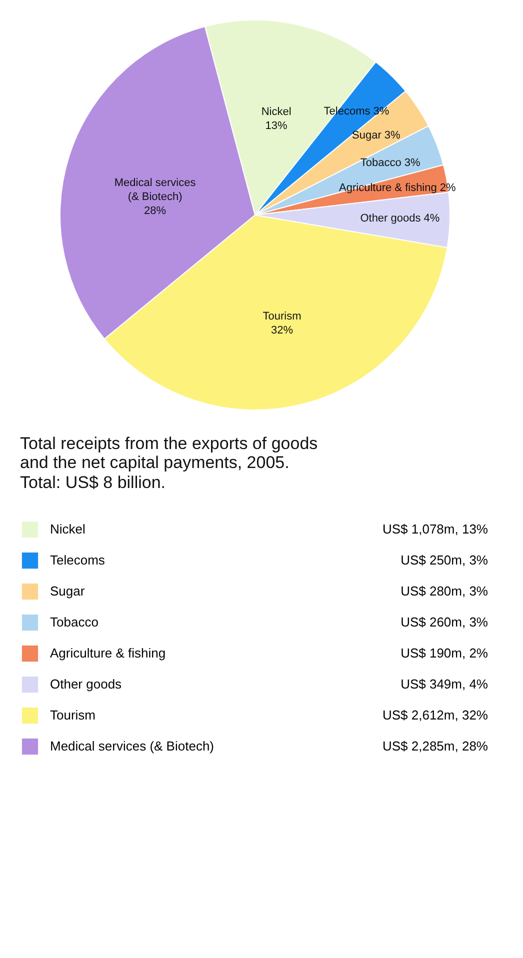 Image resolution: width=523 pixels, height=958 pixels. Describe the element at coordinates (169, 453) in the screenshot. I see `text: Total receipts from the exports of goods and the net capital payments, 2005.` at that location.